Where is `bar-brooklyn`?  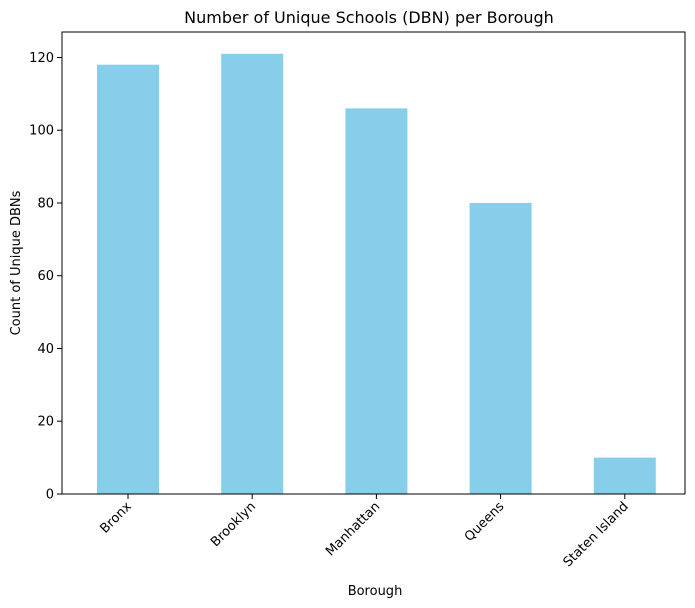 bar-brooklyn is located at coordinates (252, 274).